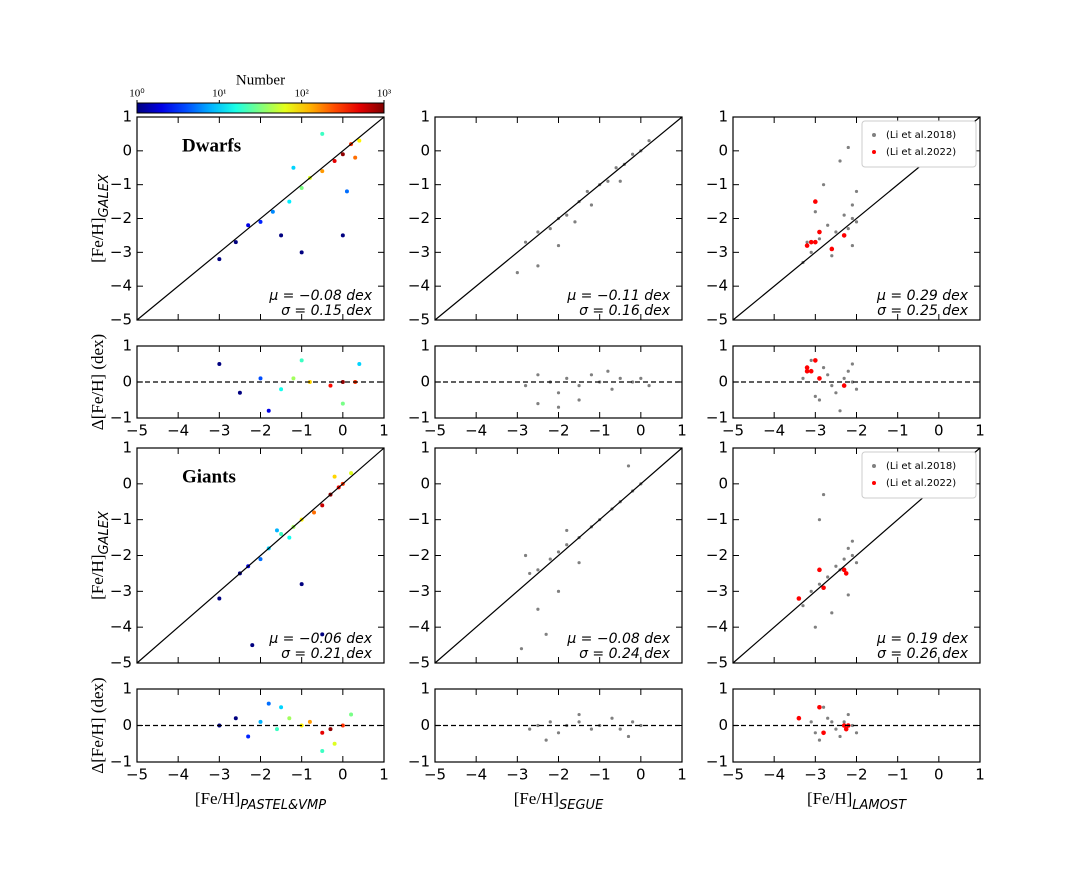  What do you see at coordinates (898, 775) in the screenshot?
I see `x-tick-label: −1` at bounding box center [898, 775].